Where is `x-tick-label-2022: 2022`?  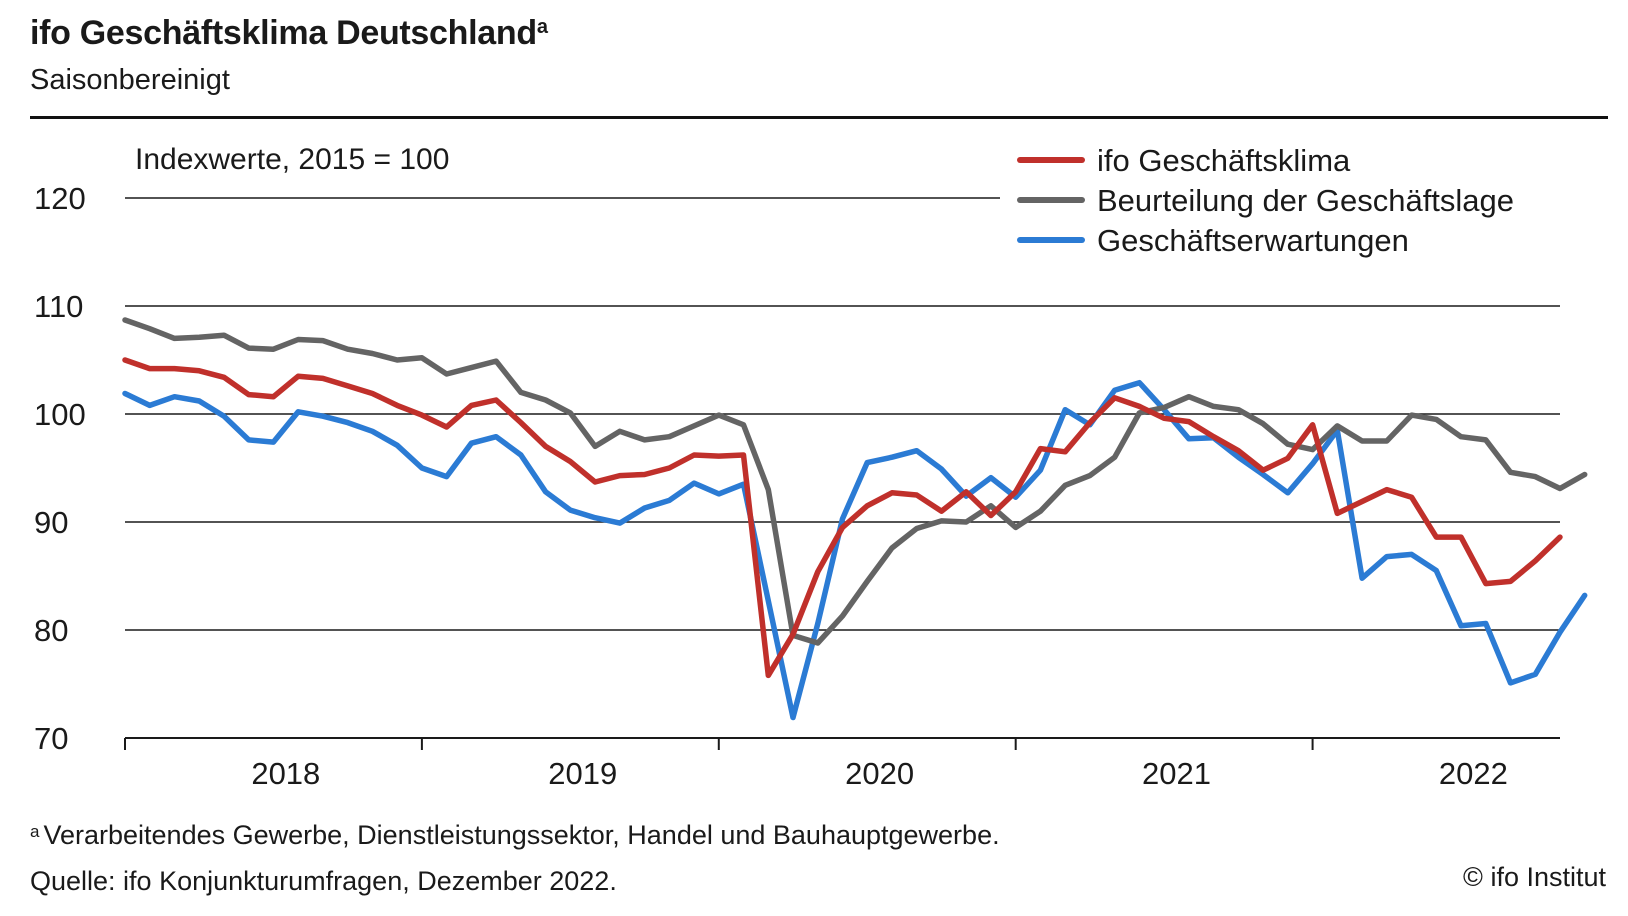
x-tick-label-2022: 2022 is located at coordinates (1473, 773).